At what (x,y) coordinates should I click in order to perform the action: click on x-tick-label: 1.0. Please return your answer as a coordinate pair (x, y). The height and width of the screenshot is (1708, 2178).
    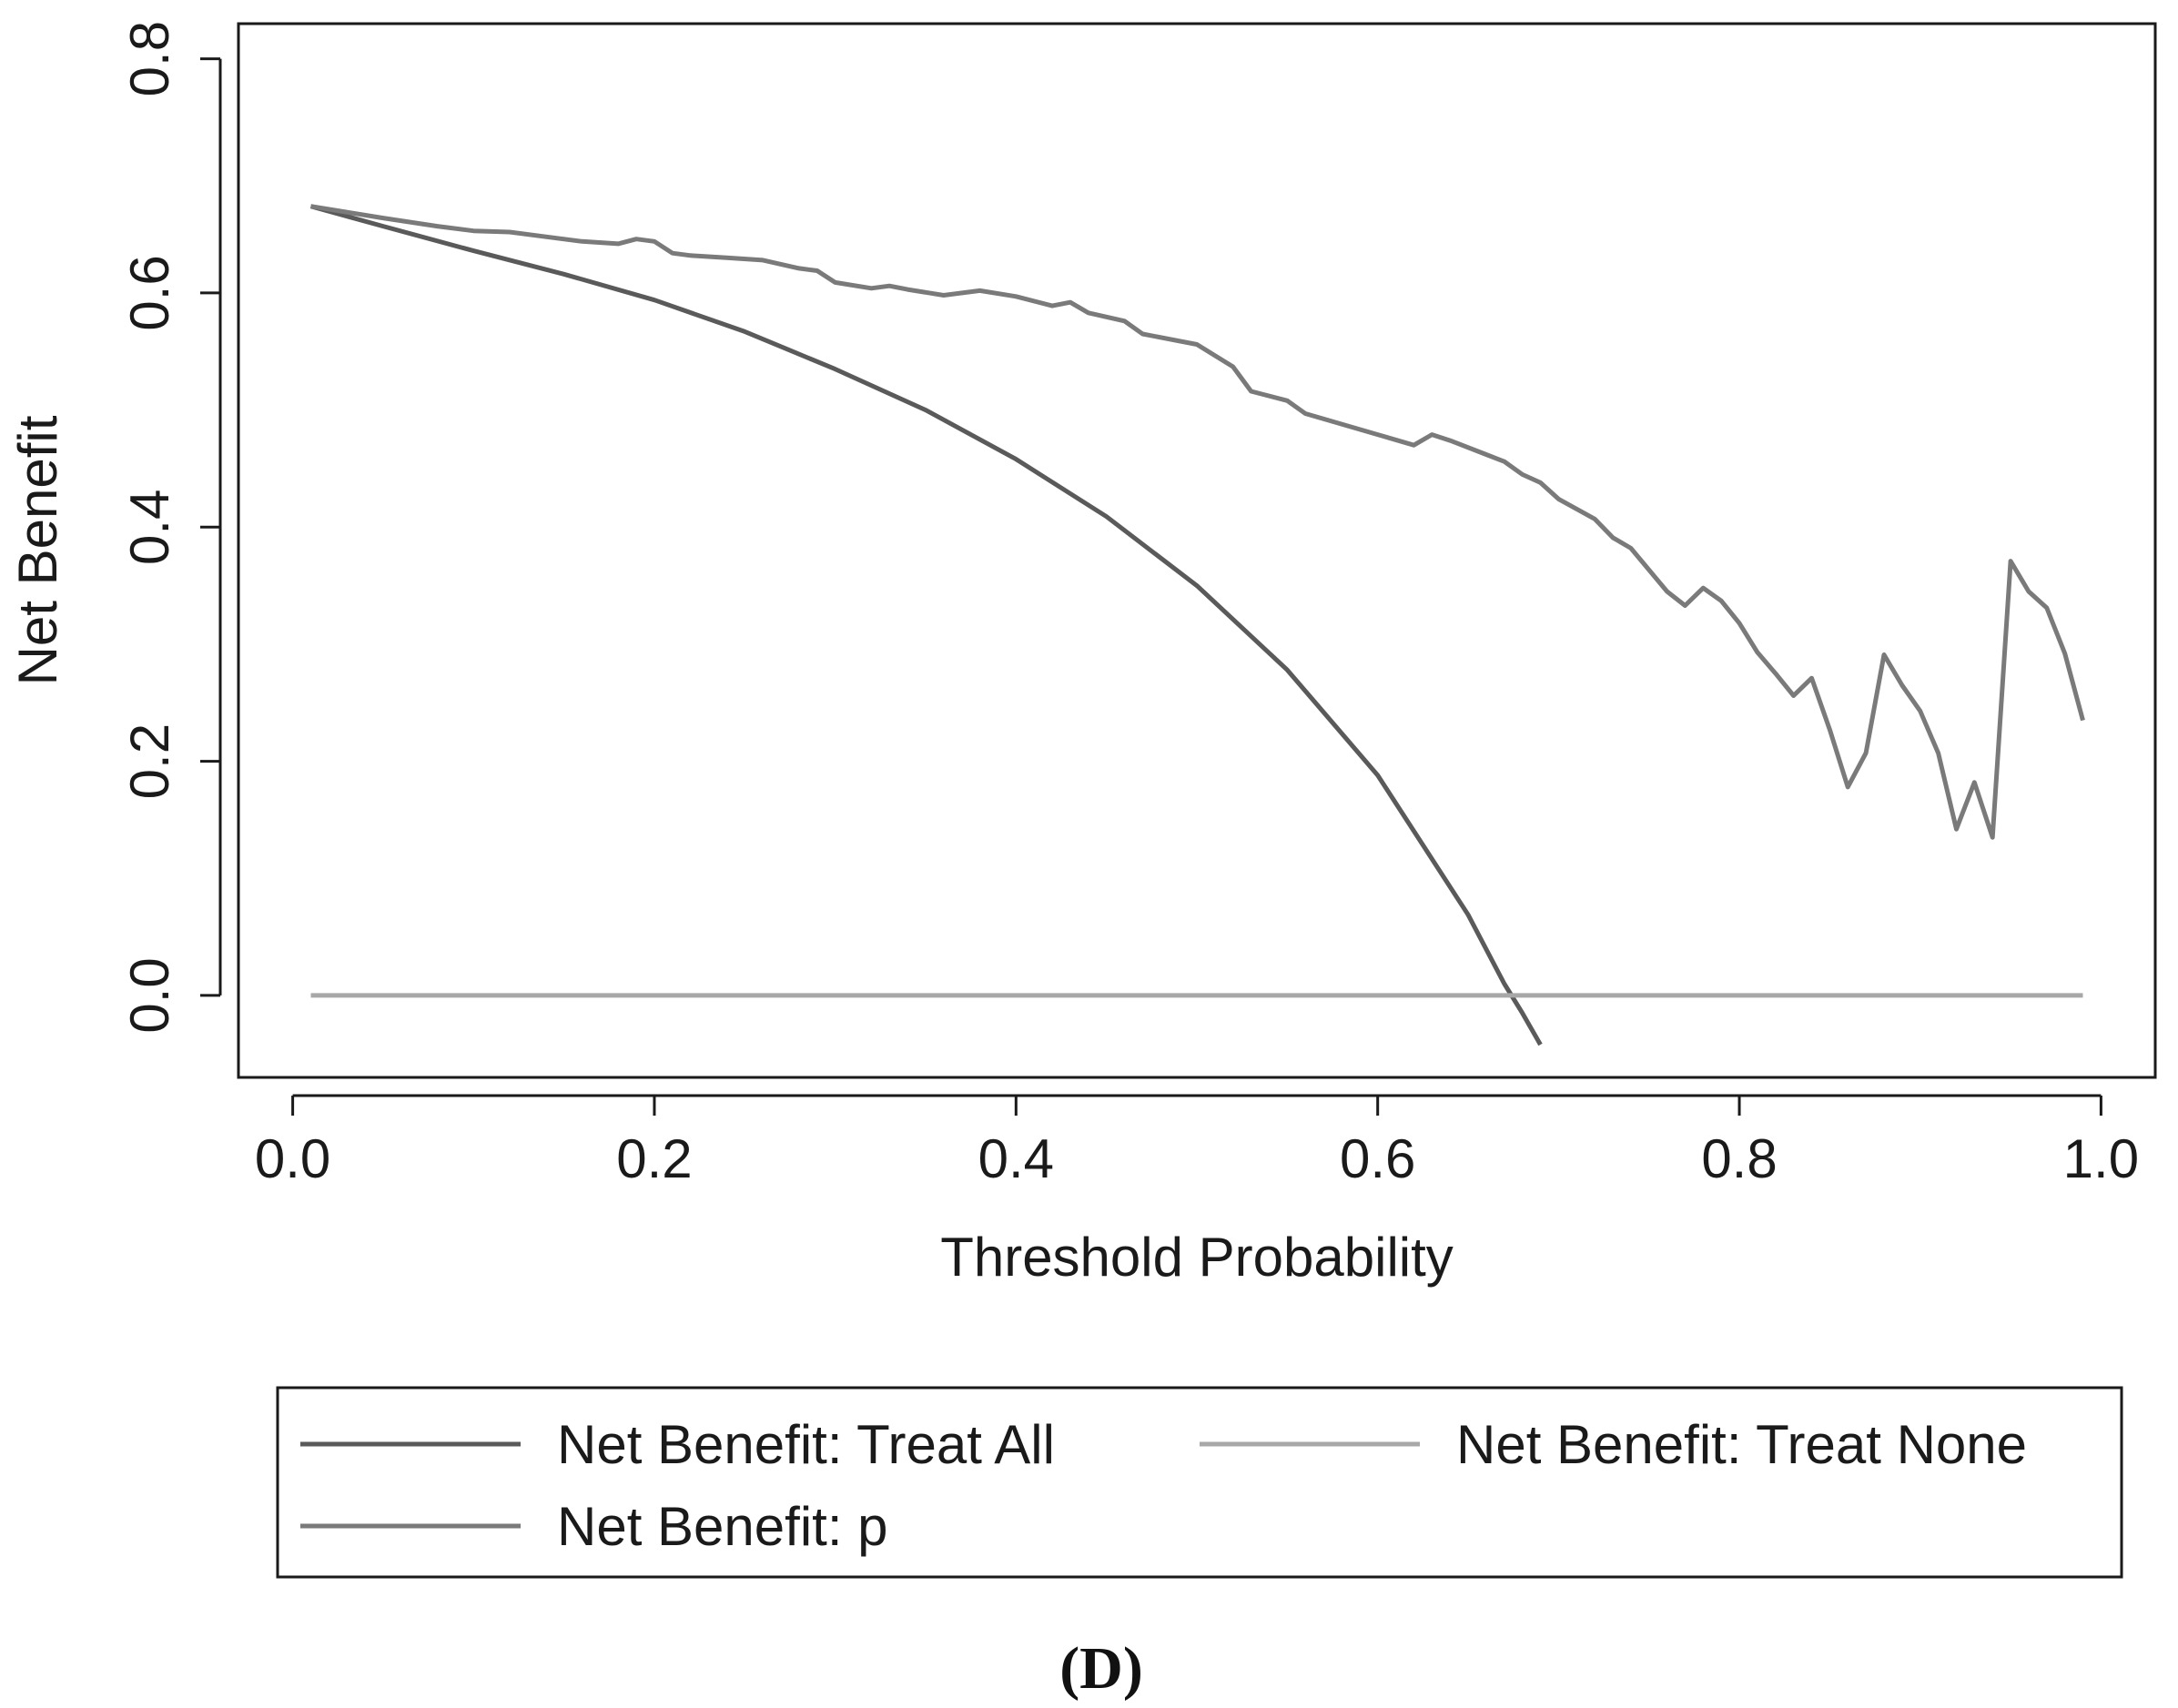
    Looking at the image, I should click on (2101, 1158).